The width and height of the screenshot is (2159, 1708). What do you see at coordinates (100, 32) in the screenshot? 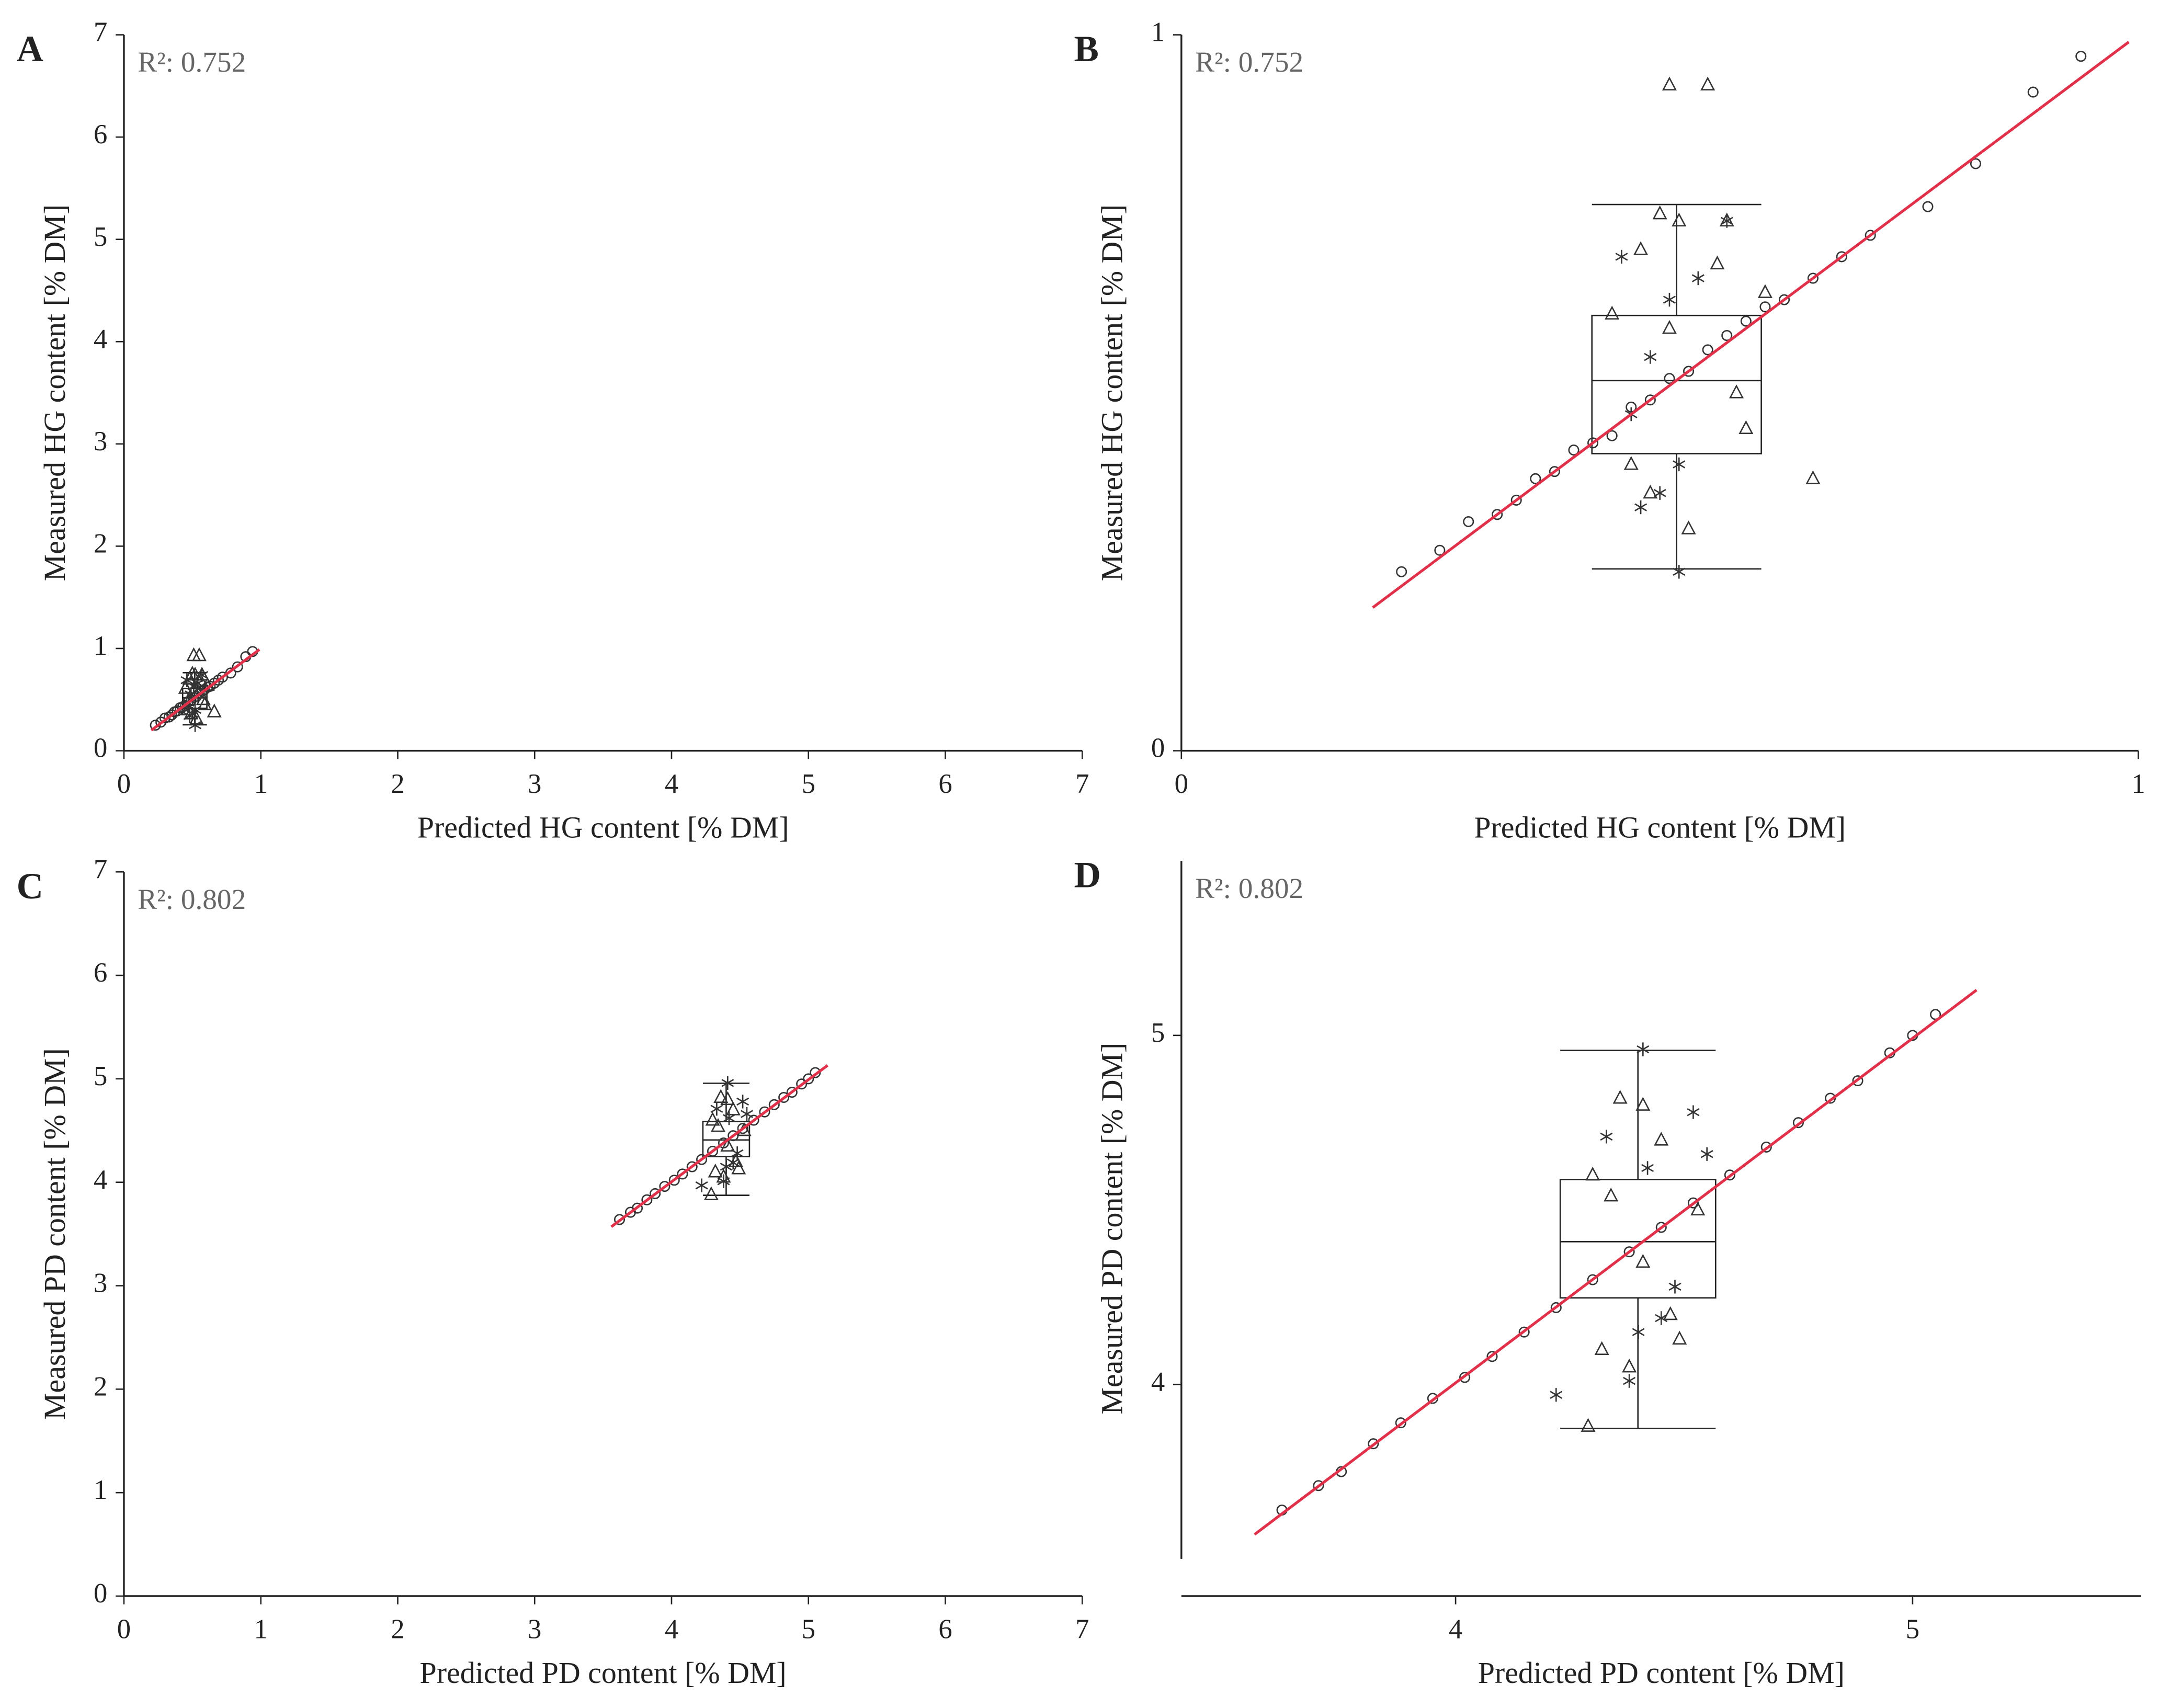
I see `y-tick-label: 7` at bounding box center [100, 32].